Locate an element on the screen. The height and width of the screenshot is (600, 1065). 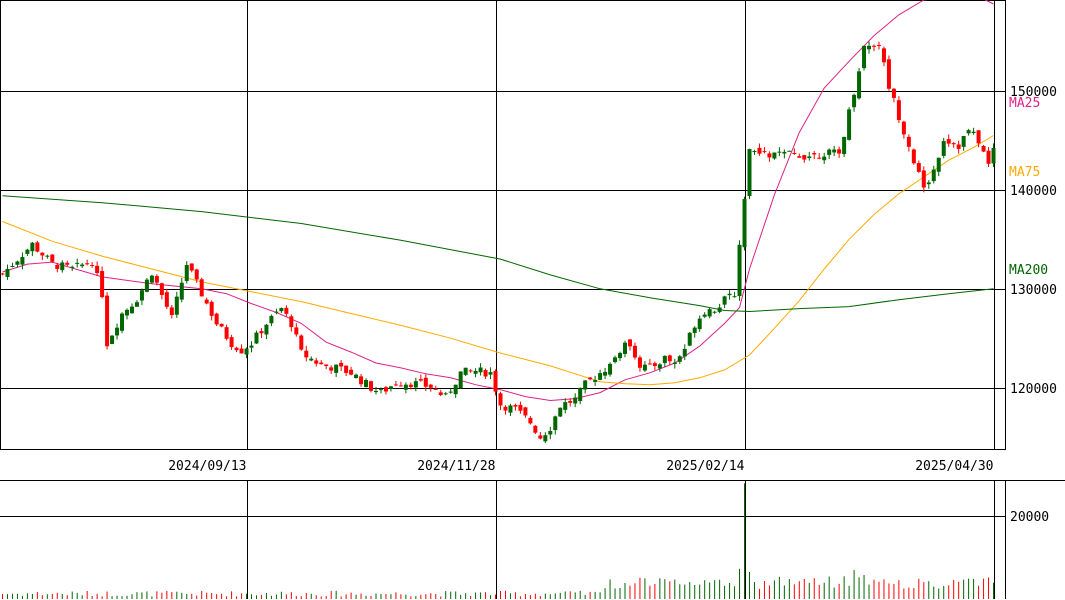
ma25-label: MA25 is located at coordinates (1024, 103).